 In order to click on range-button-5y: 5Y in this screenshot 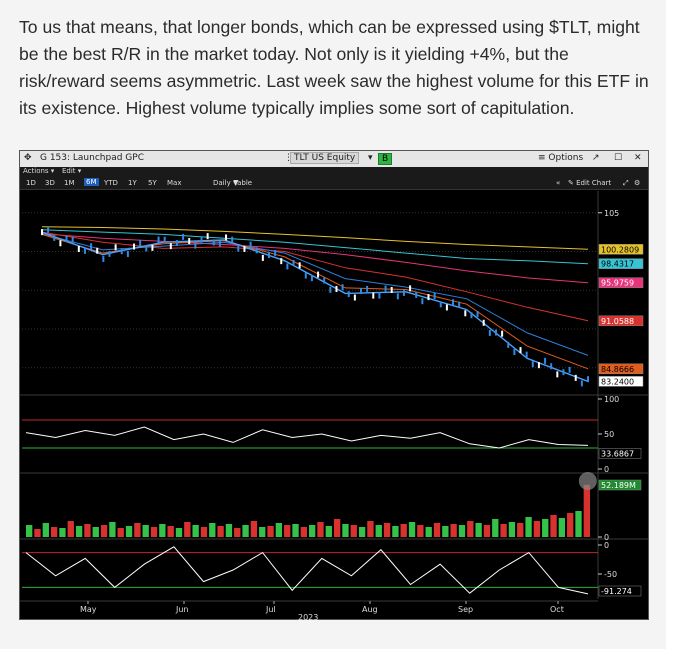, I will do `click(152, 183)`.